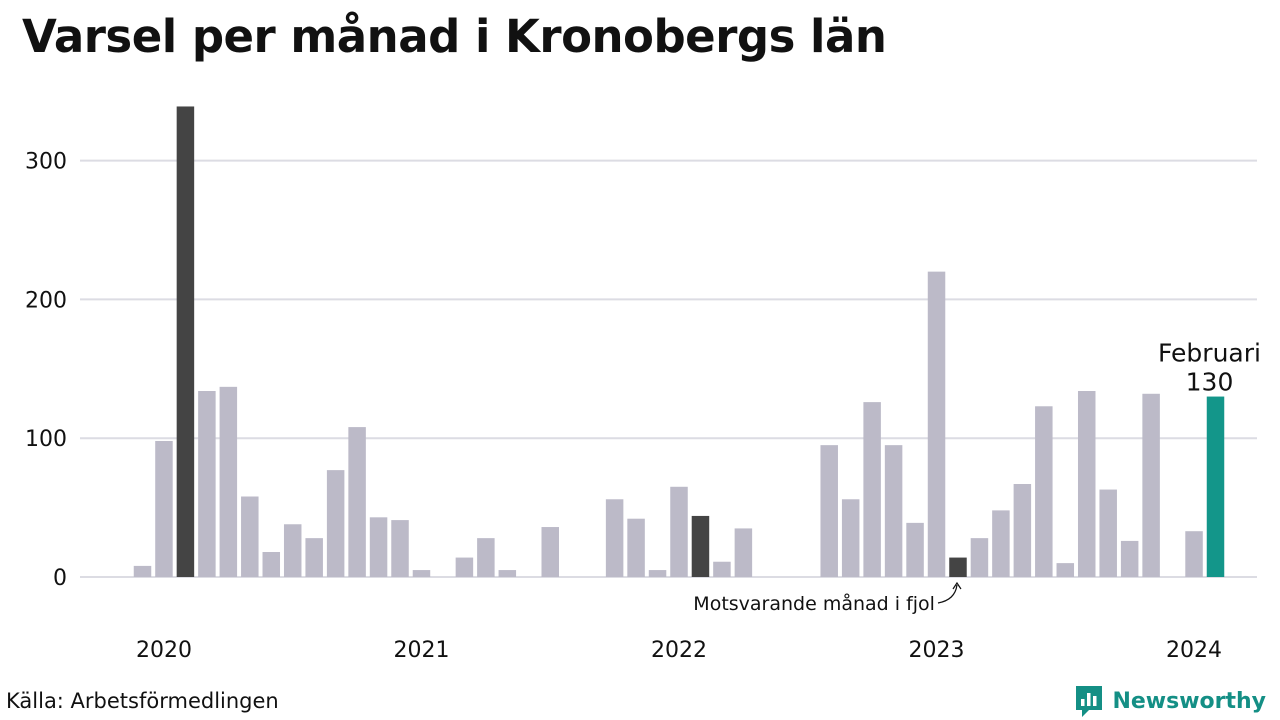 The width and height of the screenshot is (1280, 720). Describe the element at coordinates (937, 650) in the screenshot. I see `x-tick-label: 2023` at that location.